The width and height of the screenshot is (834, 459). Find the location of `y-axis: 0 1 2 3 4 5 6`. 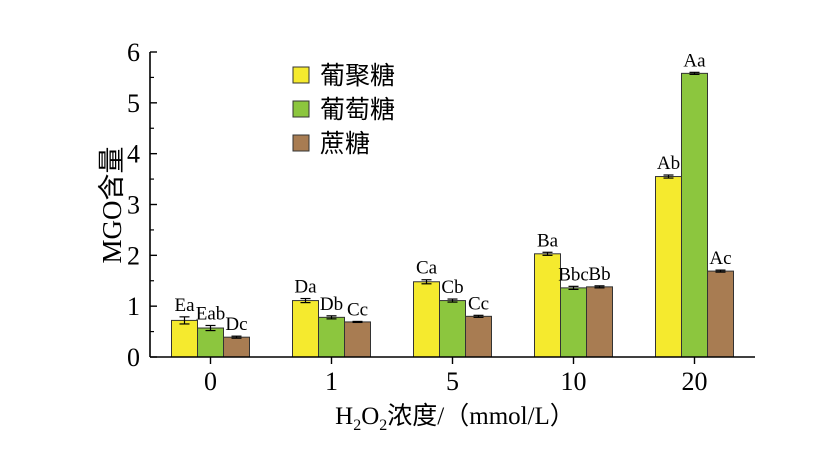

y-axis: 0 1 2 3 4 5 6 is located at coordinates (142, 205).